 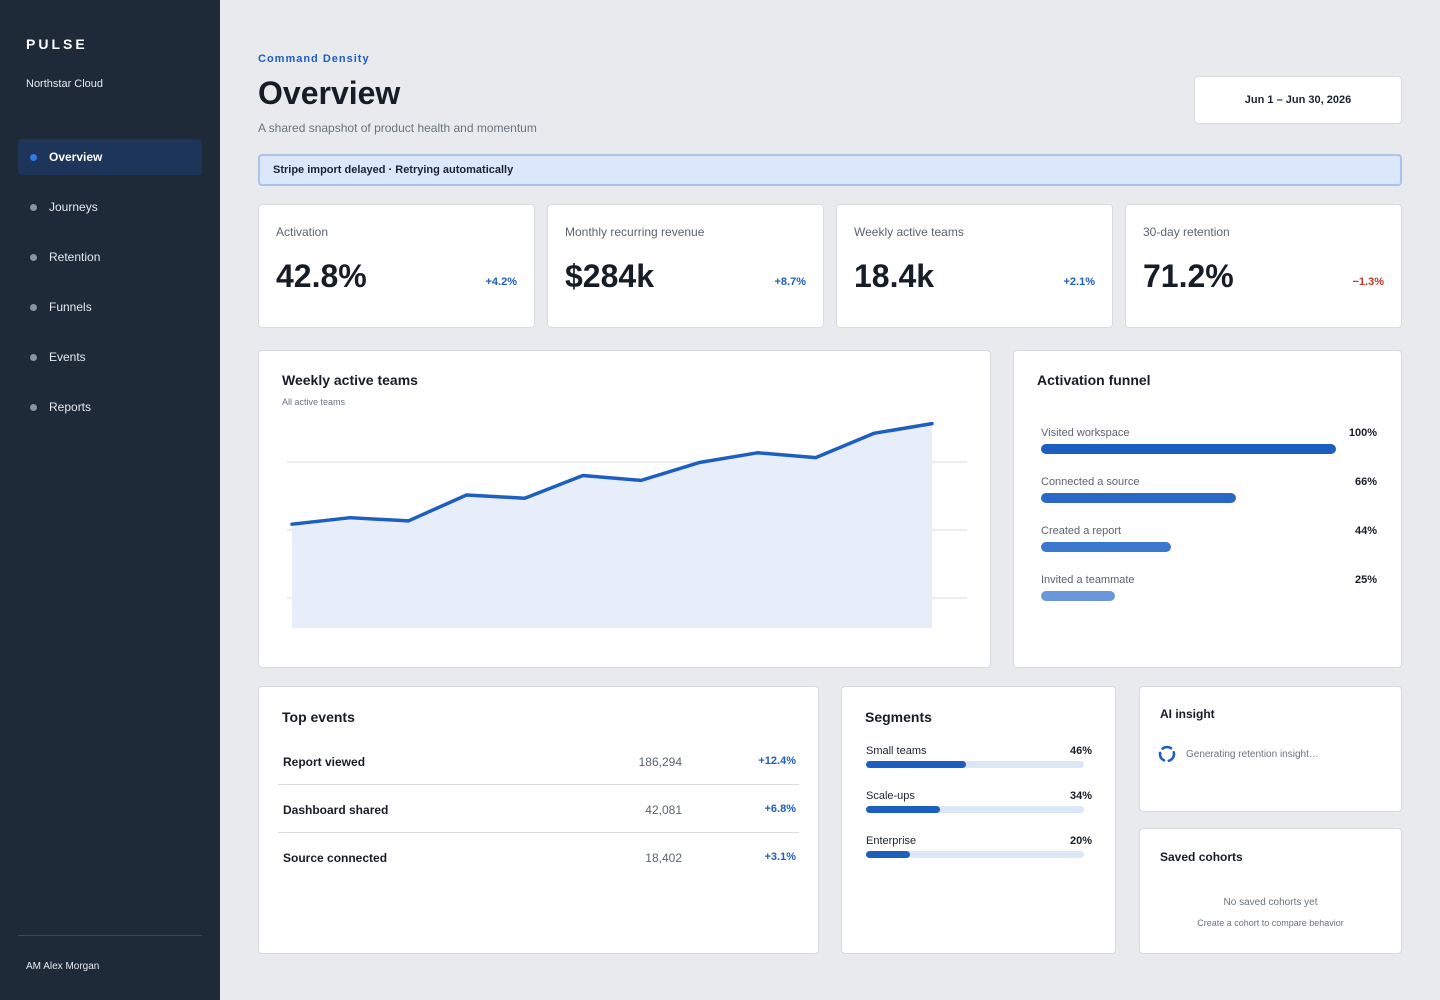 I want to click on segment-label: Scale-ups, so click(x=890, y=796).